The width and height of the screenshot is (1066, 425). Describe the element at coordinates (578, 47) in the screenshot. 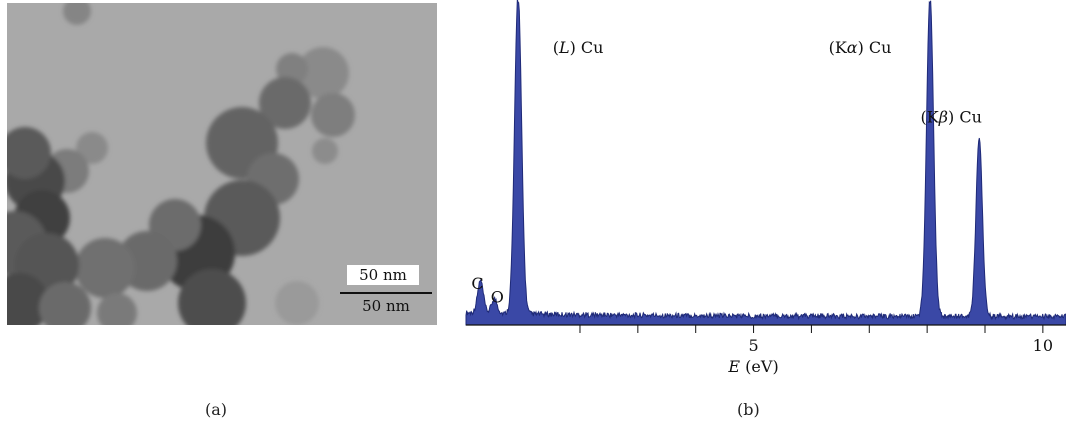

I see `peak-label: (L) Cu` at that location.